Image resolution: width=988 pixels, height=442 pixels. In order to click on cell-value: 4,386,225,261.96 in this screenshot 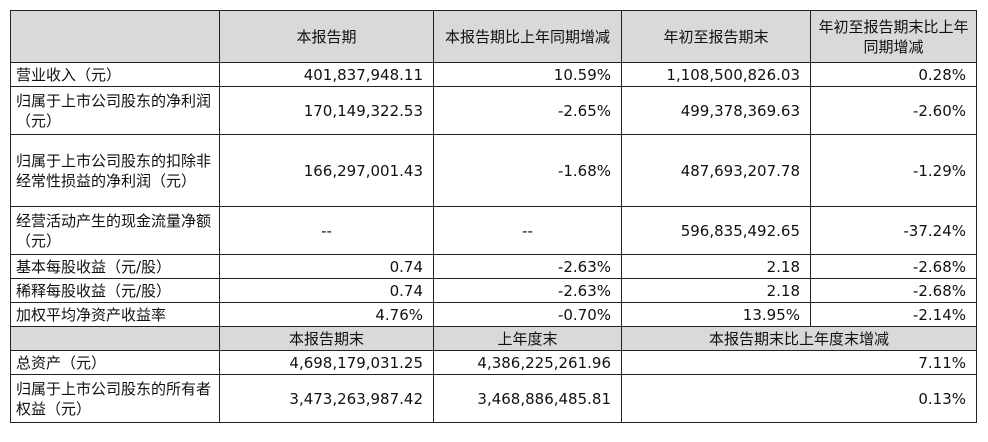, I will do `click(527, 362)`.